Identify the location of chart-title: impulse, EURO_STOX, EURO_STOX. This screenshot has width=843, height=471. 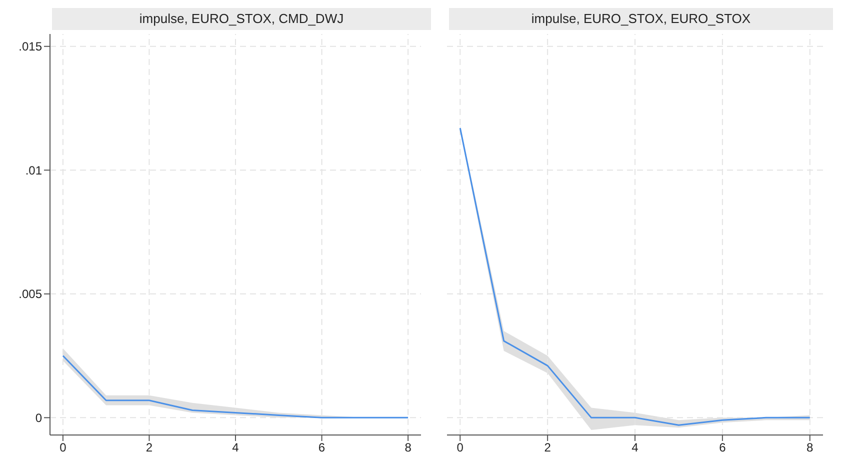
(641, 19).